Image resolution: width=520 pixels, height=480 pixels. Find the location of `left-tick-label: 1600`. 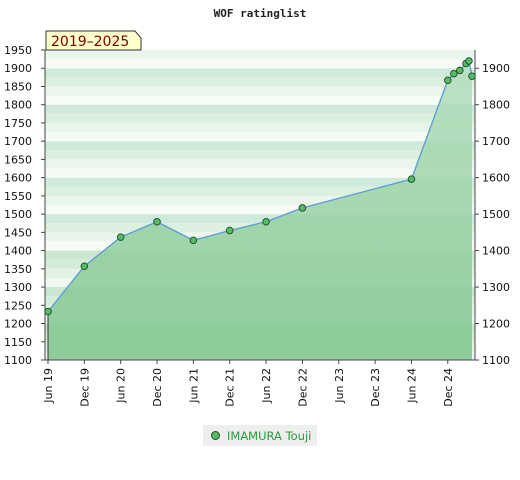

left-tick-label: 1600 is located at coordinates (18, 178).